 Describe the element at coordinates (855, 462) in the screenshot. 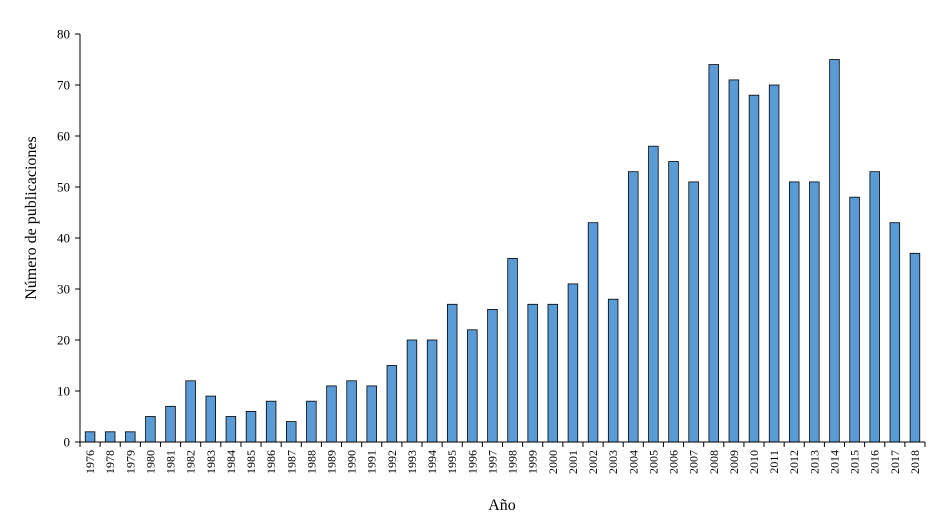

I see `x-tick-label: 2015` at that location.